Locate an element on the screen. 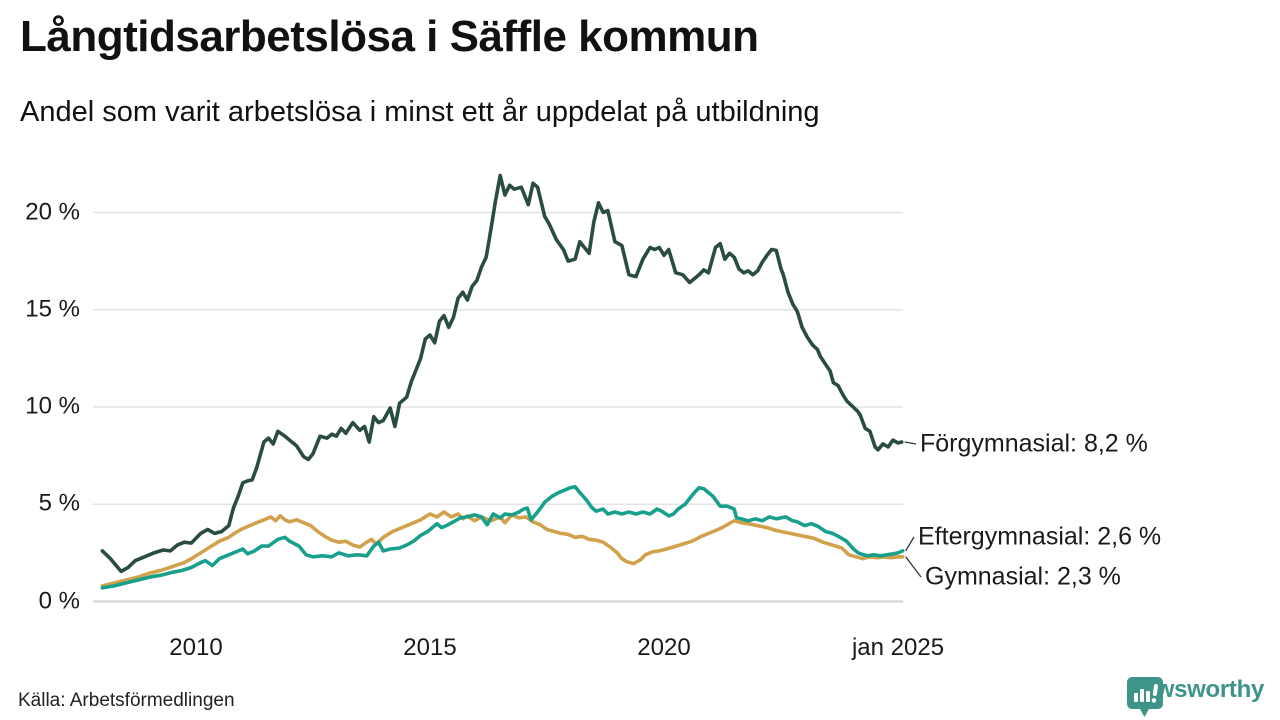 The width and height of the screenshot is (1280, 720). x-tick-2015: 2015 is located at coordinates (430, 647).